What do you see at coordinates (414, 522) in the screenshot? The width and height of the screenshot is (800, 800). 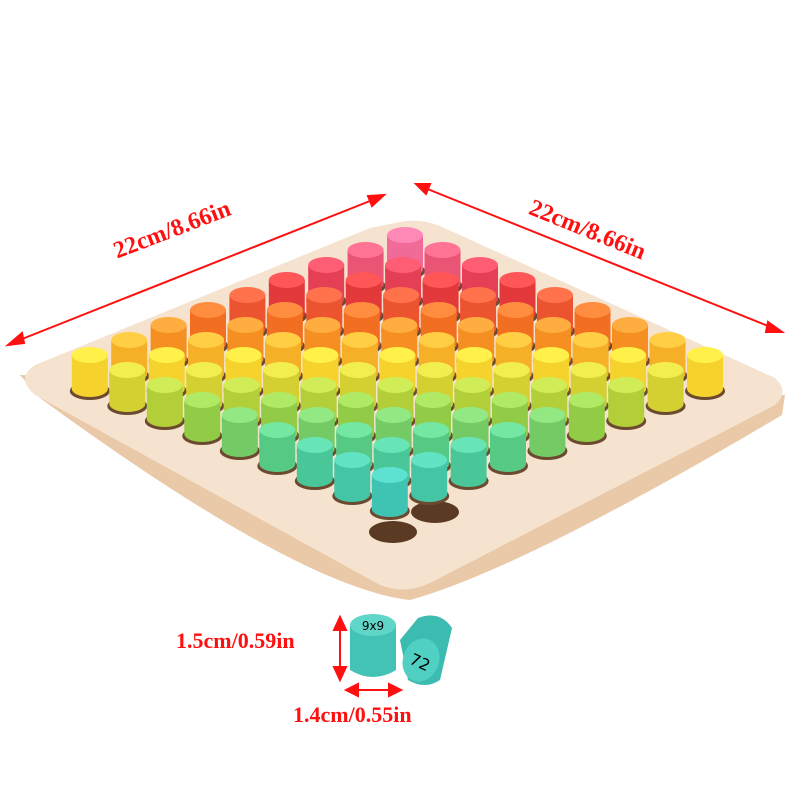 I see `empty-holes` at bounding box center [414, 522].